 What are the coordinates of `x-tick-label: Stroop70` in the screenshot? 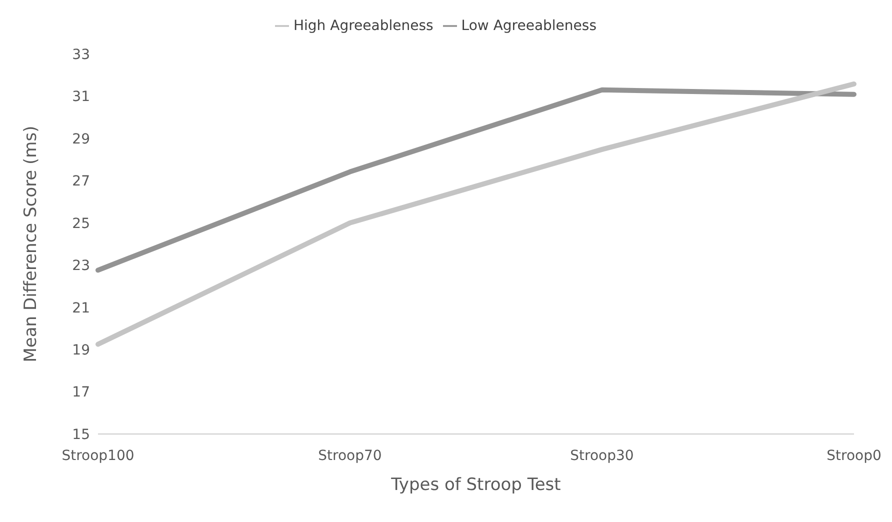 It's located at (350, 456).